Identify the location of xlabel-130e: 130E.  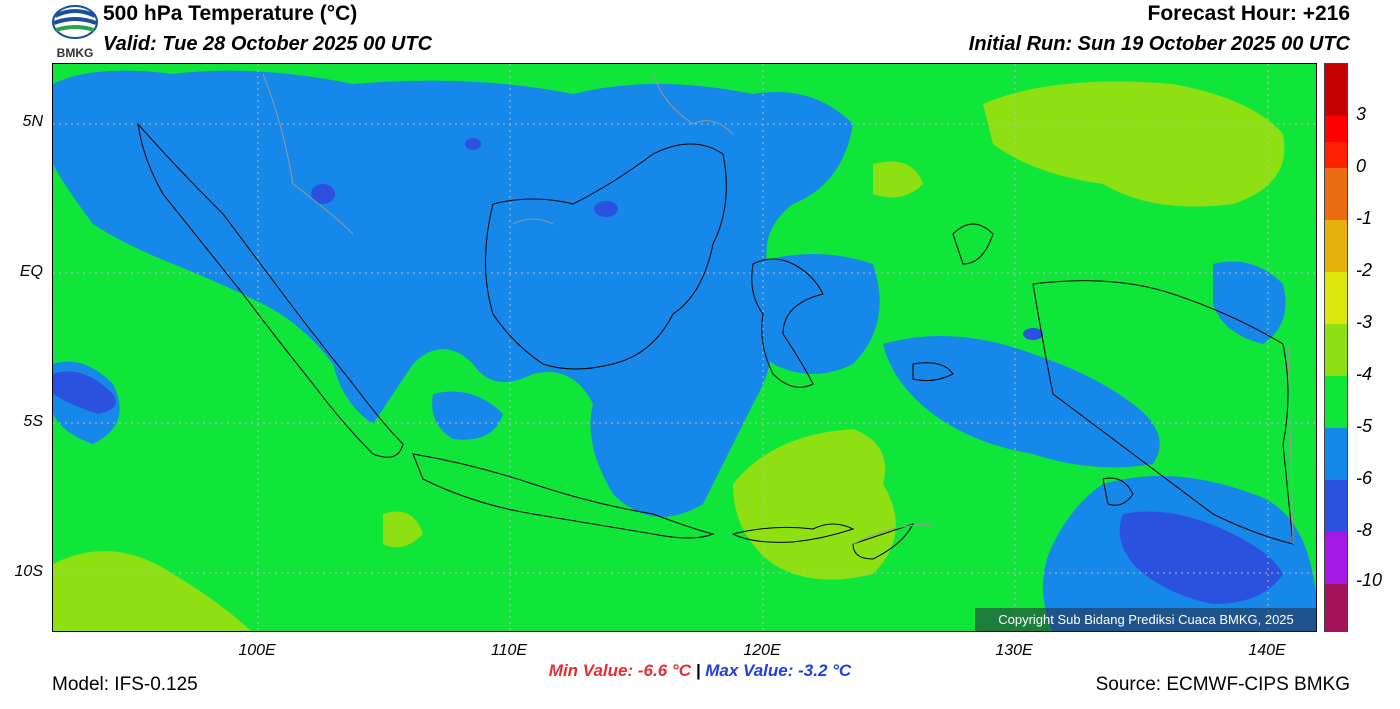
(1014, 650).